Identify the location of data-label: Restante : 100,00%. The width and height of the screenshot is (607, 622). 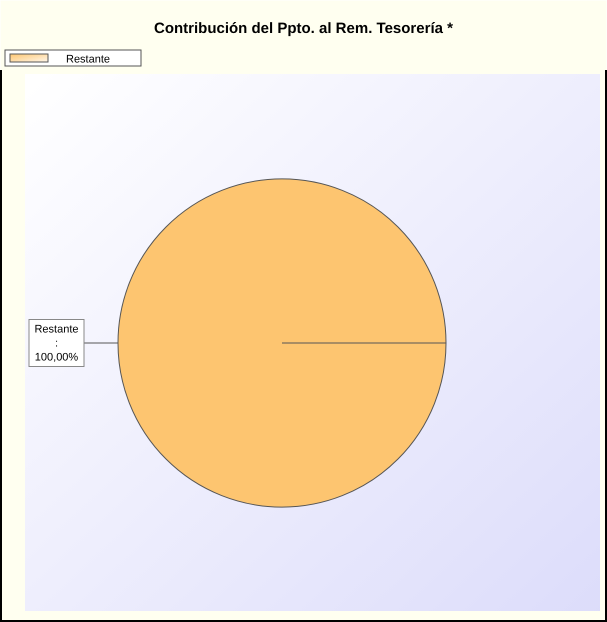
(56, 344).